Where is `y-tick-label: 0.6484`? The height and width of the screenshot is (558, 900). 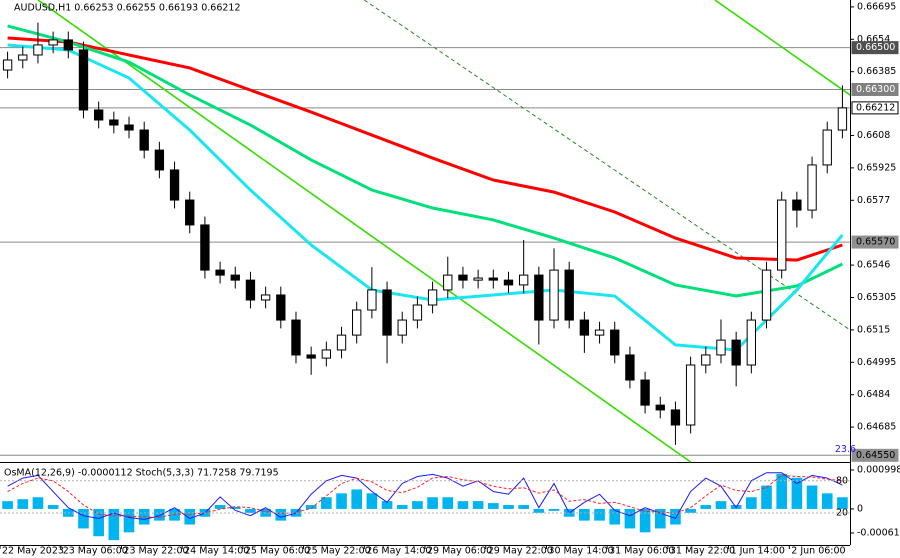
y-tick-label: 0.6484 is located at coordinates (873, 394).